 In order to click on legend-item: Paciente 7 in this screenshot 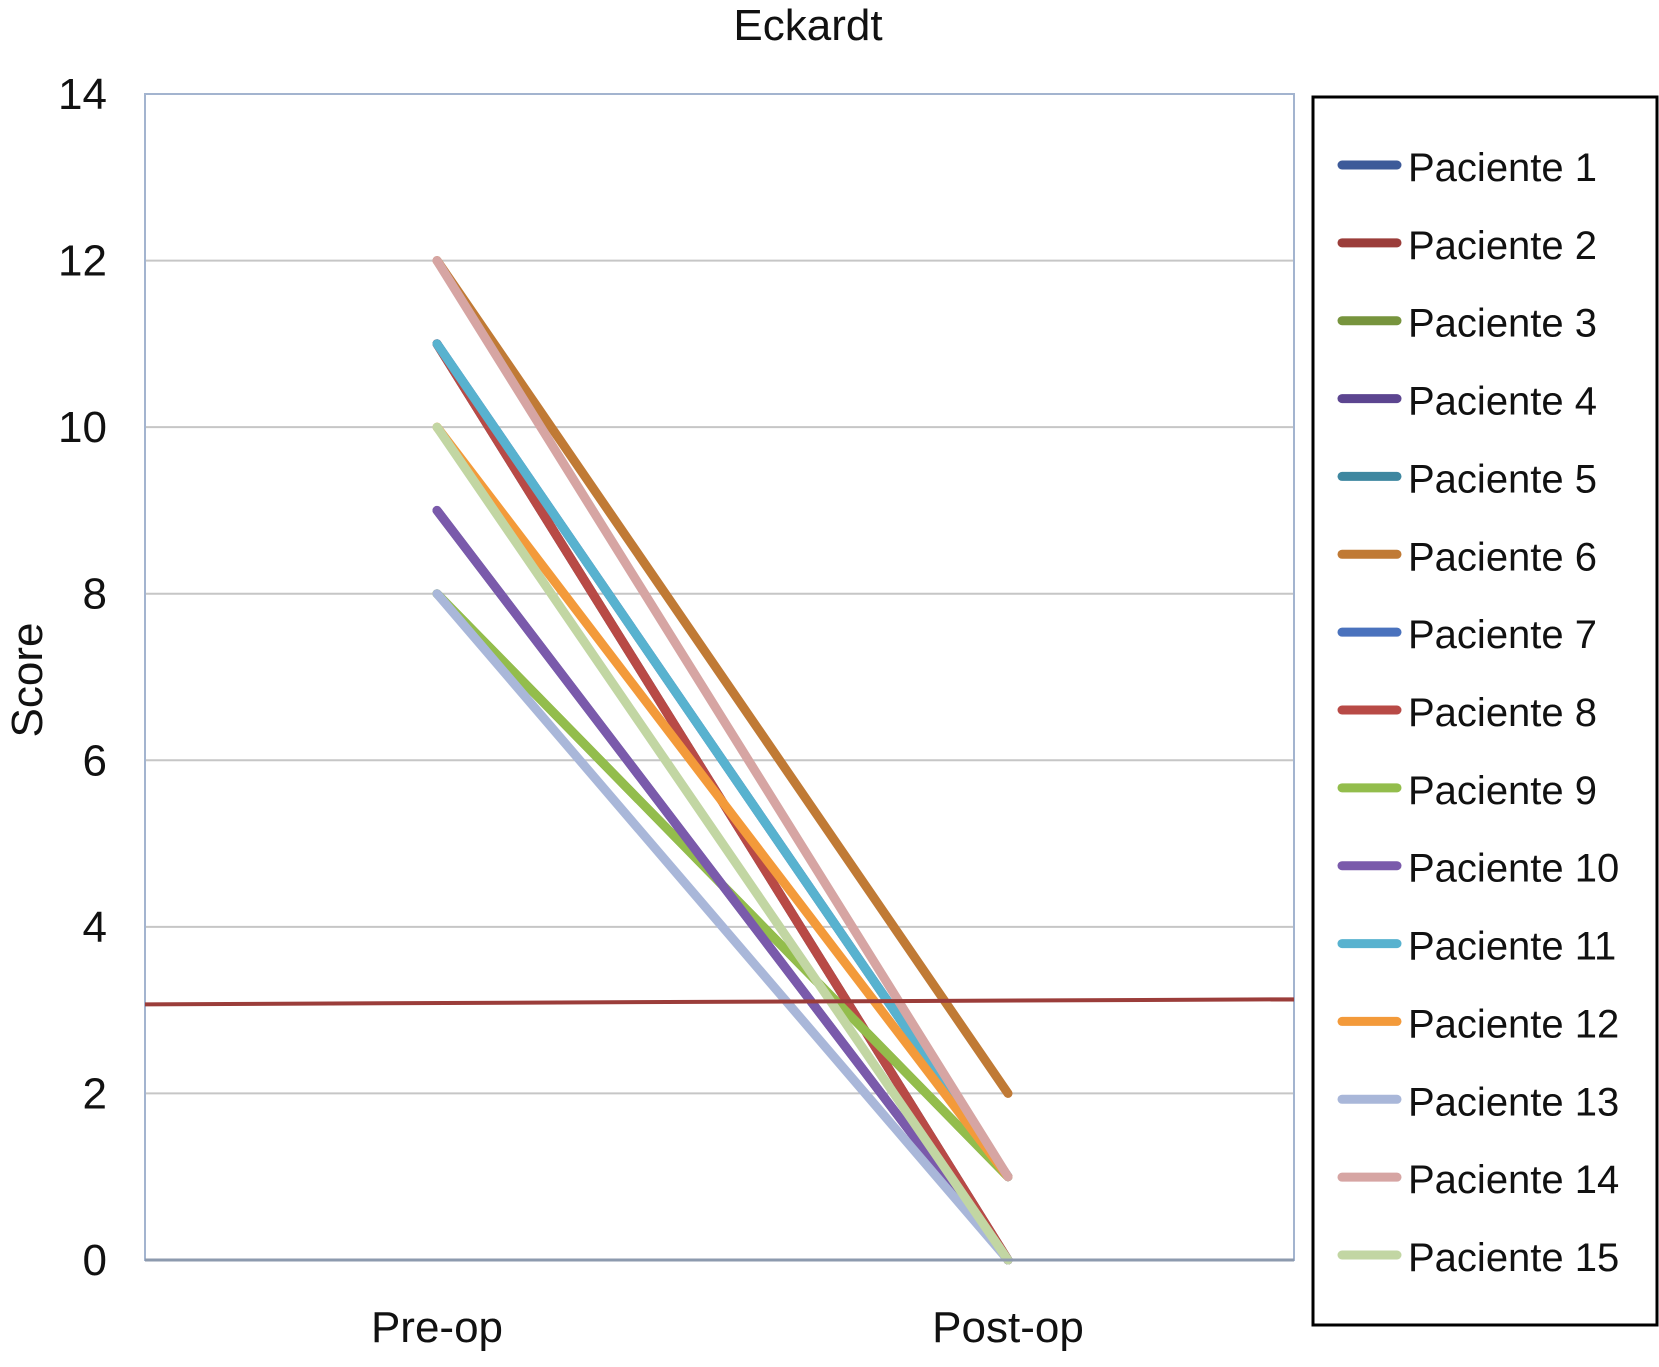, I will do `click(1467, 635)`.